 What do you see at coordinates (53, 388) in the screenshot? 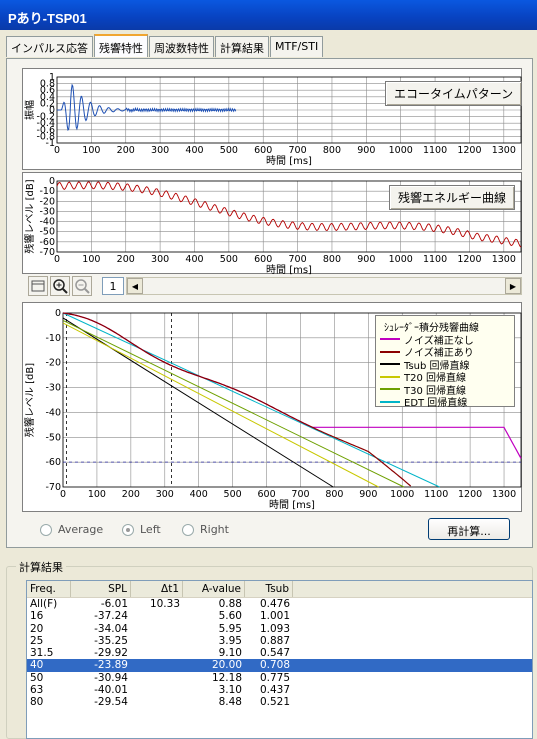
I see `y-tick-label: -30` at bounding box center [53, 388].